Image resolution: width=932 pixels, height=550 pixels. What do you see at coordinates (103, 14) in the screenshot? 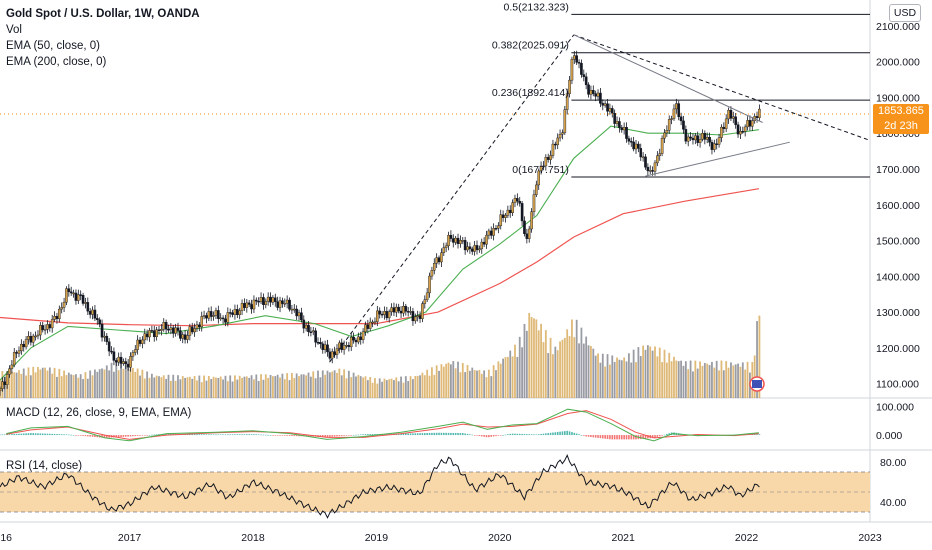
I see `symbol-title: Gold Spot / U.S. Dollar, 1W, OANDA` at bounding box center [103, 14].